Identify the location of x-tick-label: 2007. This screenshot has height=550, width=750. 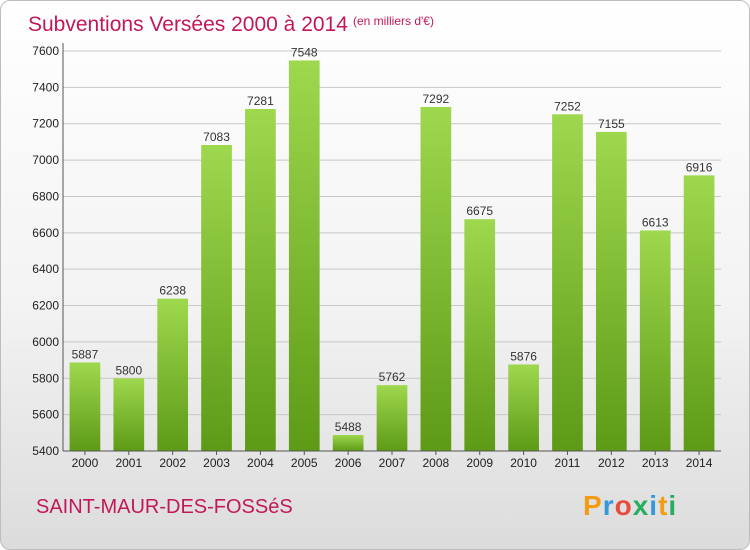
(392, 463).